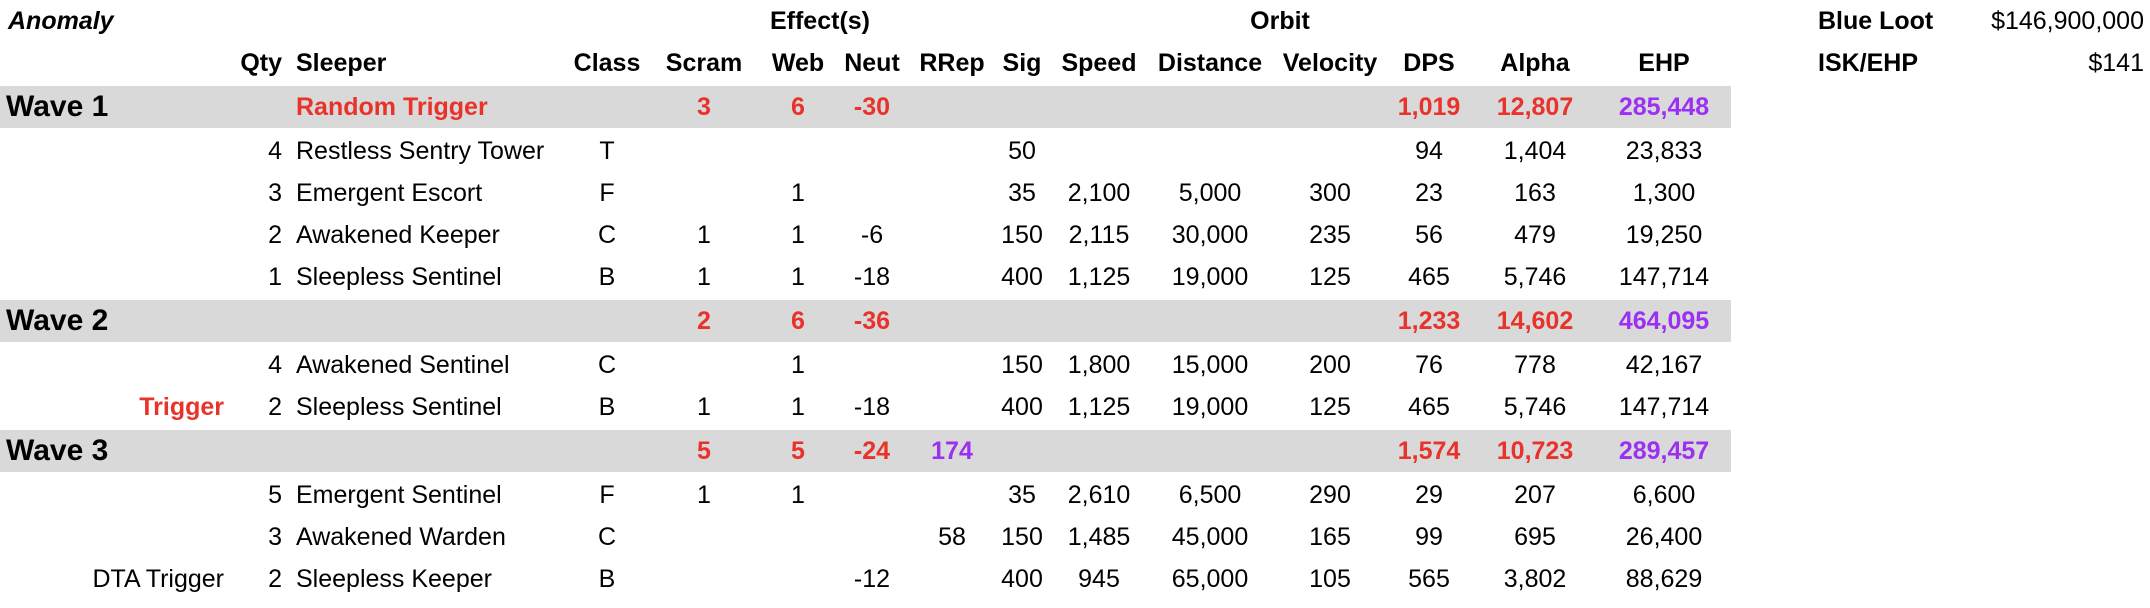 This screenshot has height=608, width=2150. Describe the element at coordinates (1429, 495) in the screenshot. I see `cell-dps: 29` at that location.